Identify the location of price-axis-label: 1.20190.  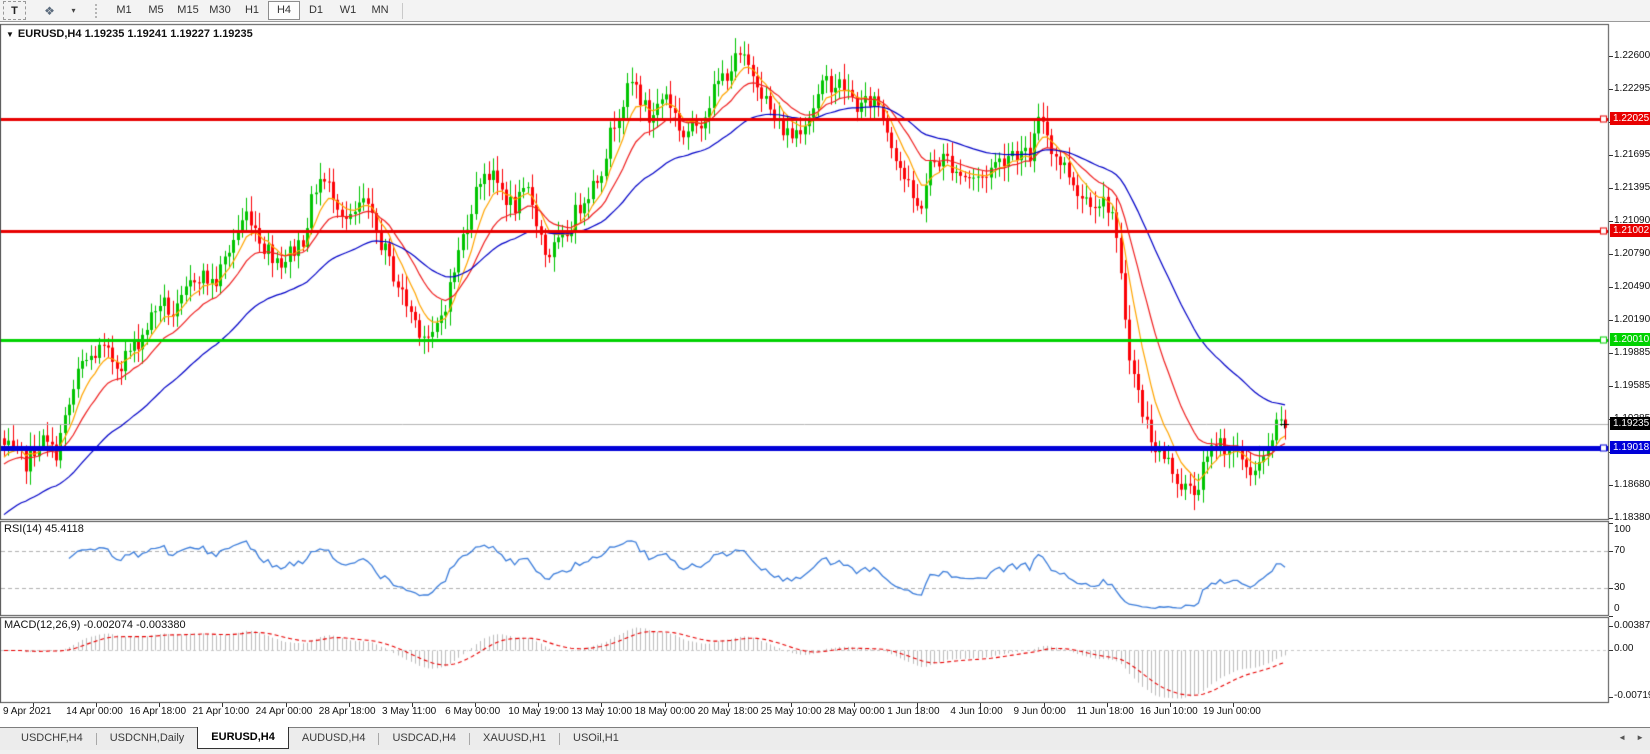
(1632, 319).